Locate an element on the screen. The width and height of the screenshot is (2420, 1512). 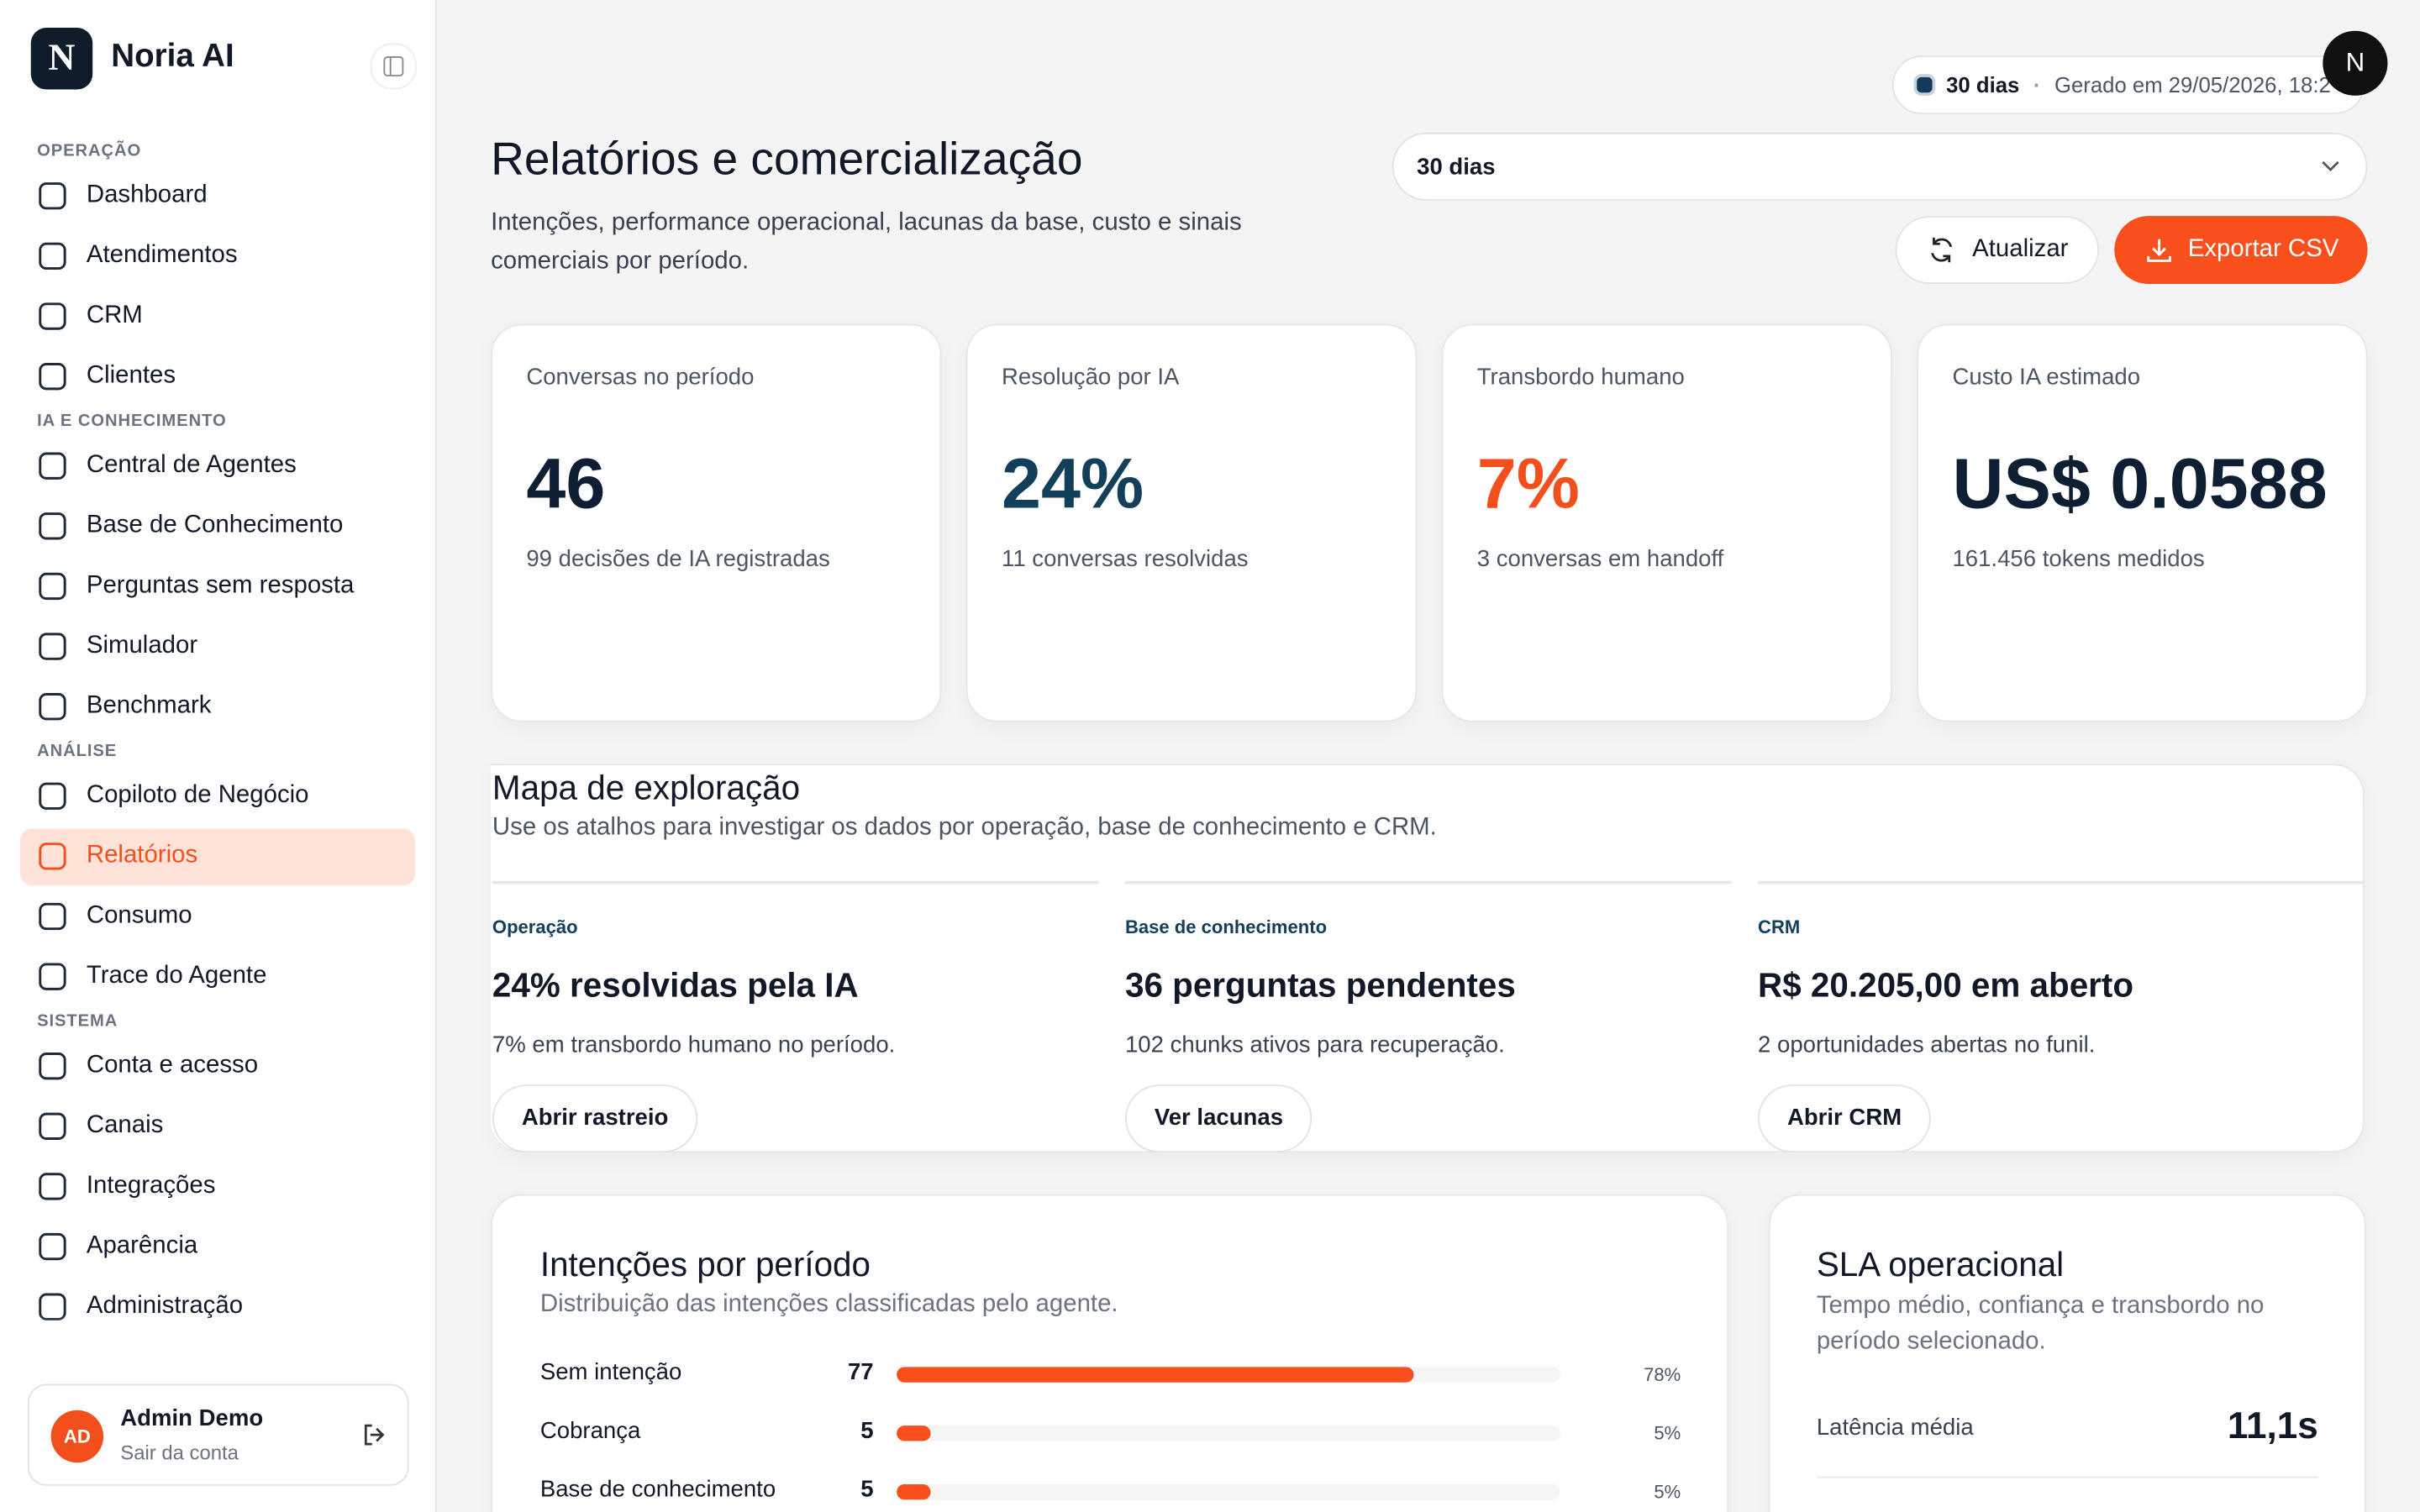
sla-value: 11,1s is located at coordinates (2272, 1426).